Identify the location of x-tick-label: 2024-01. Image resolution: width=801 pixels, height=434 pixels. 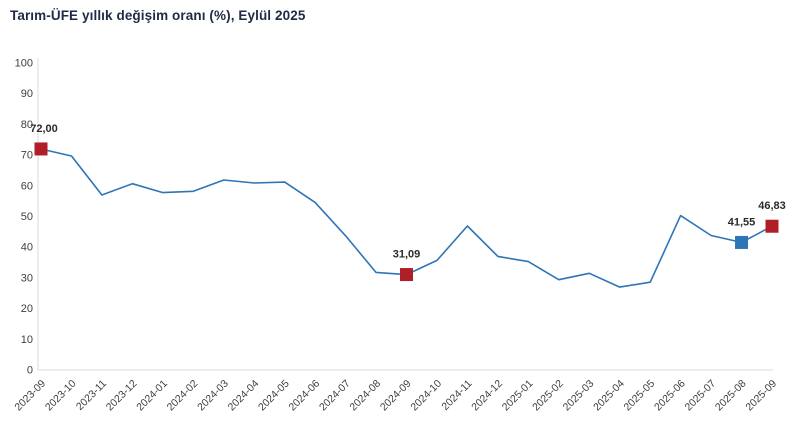
(152, 396).